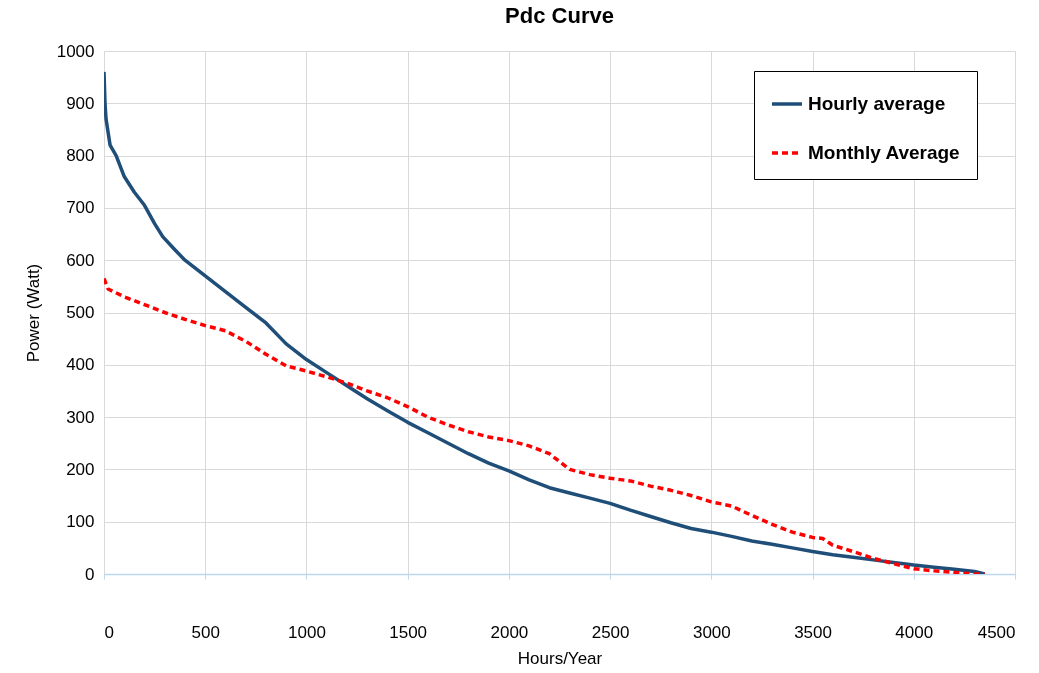 This screenshot has width=1039, height=673. I want to click on y-tick-label: 300, so click(80, 417).